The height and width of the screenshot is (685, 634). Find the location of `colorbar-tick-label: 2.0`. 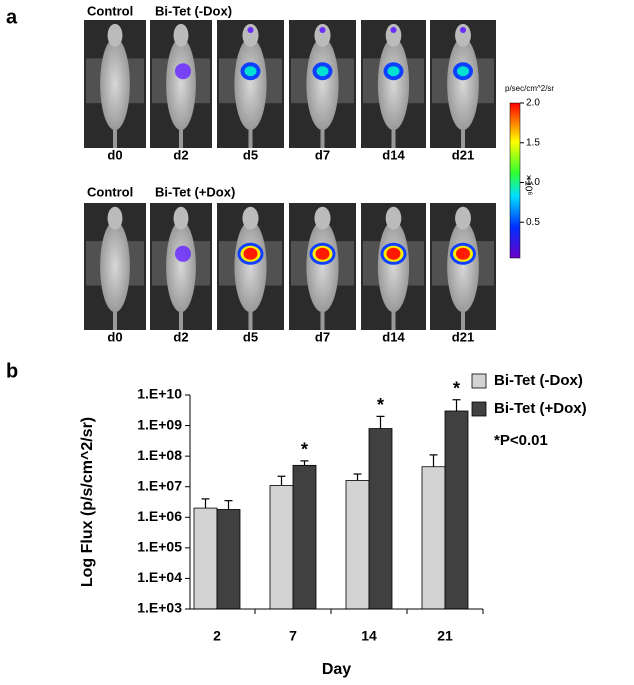

colorbar-tick-label: 2.0 is located at coordinates (533, 103).